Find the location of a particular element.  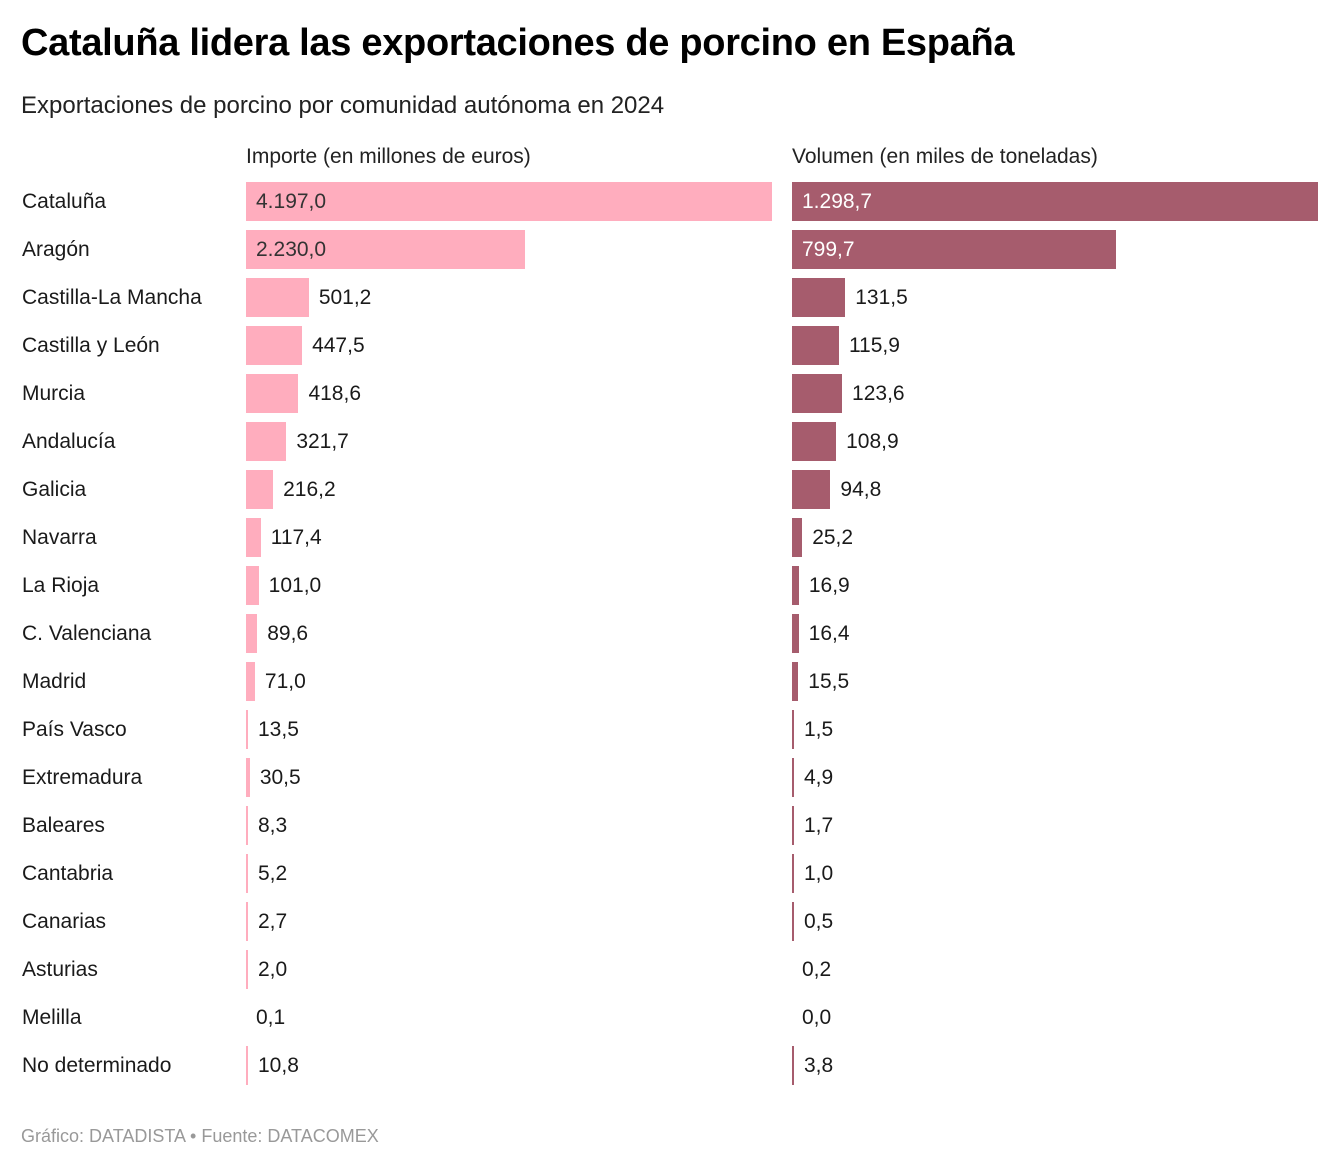

importe-value-label: 2,0 is located at coordinates (273, 969).